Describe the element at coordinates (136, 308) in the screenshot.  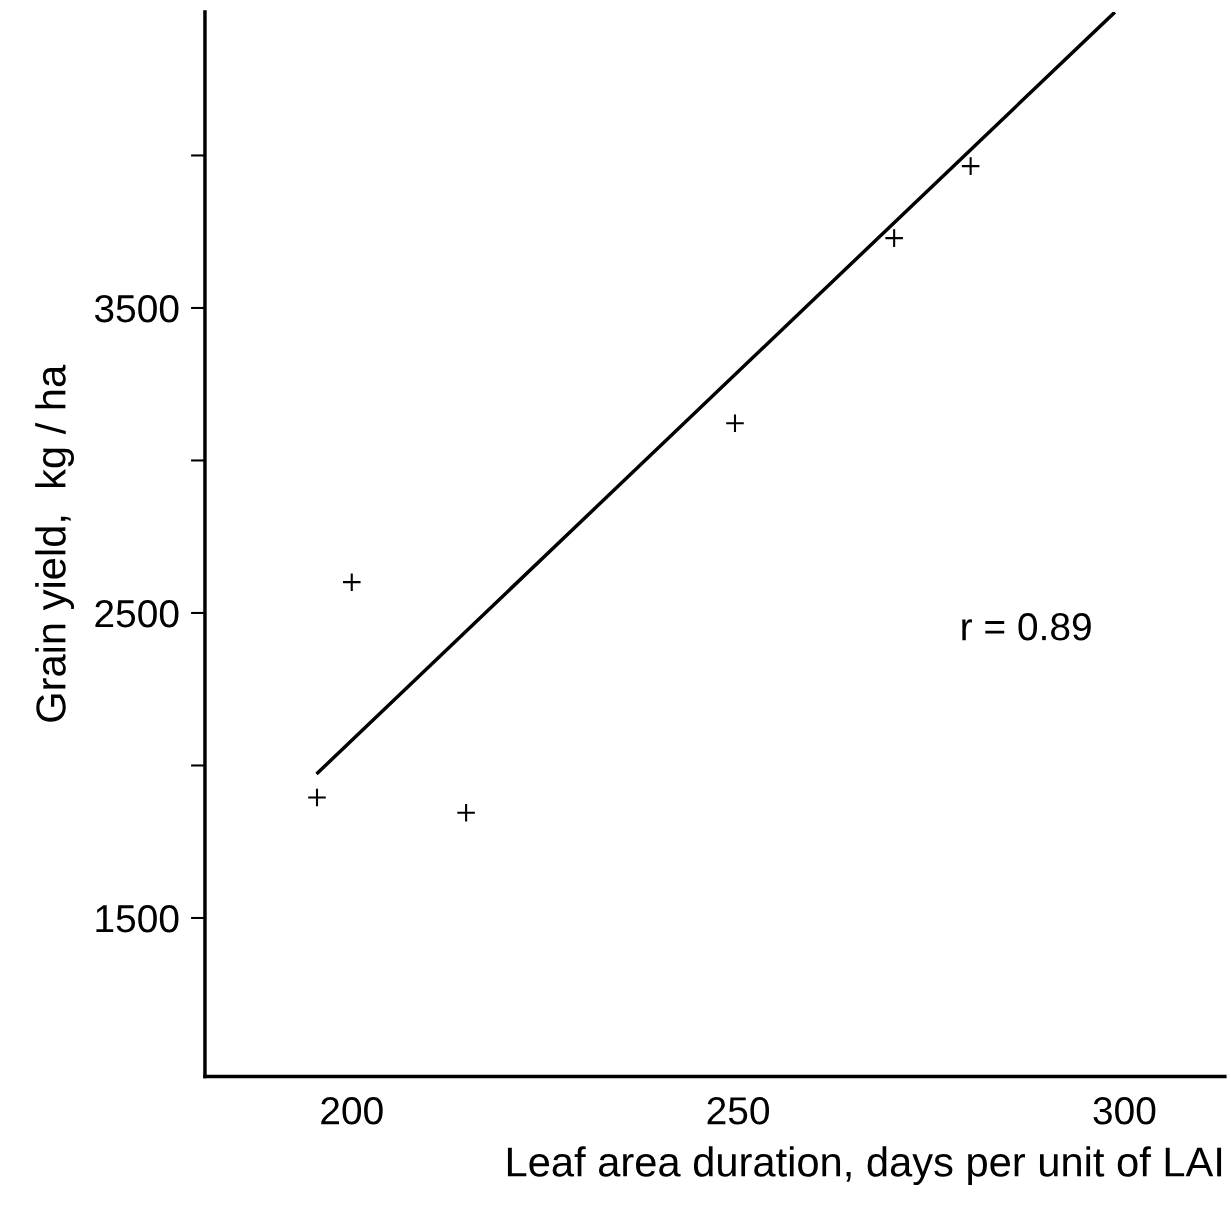
I see `y-tick-label: 3500` at that location.